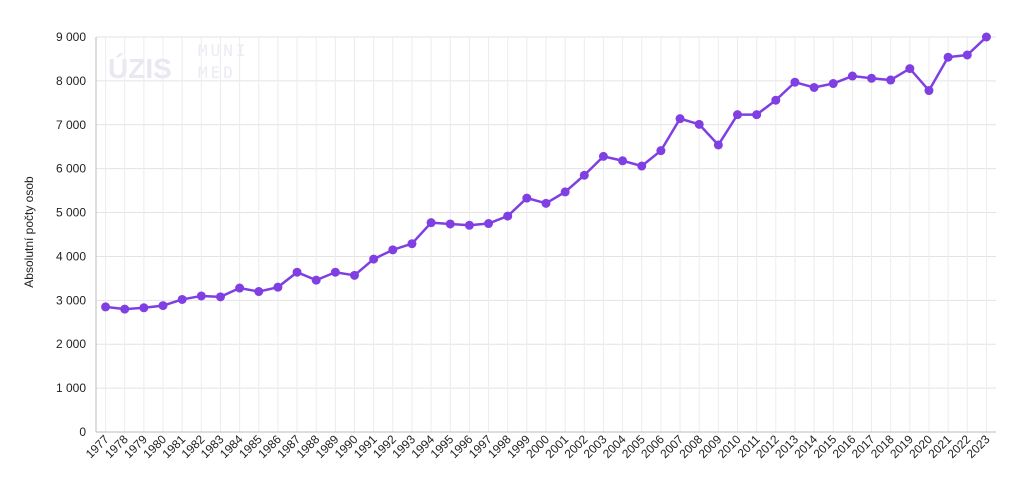 The height and width of the screenshot is (485, 1024). Describe the element at coordinates (217, 72) in the screenshot. I see `watermark: MED` at that location.